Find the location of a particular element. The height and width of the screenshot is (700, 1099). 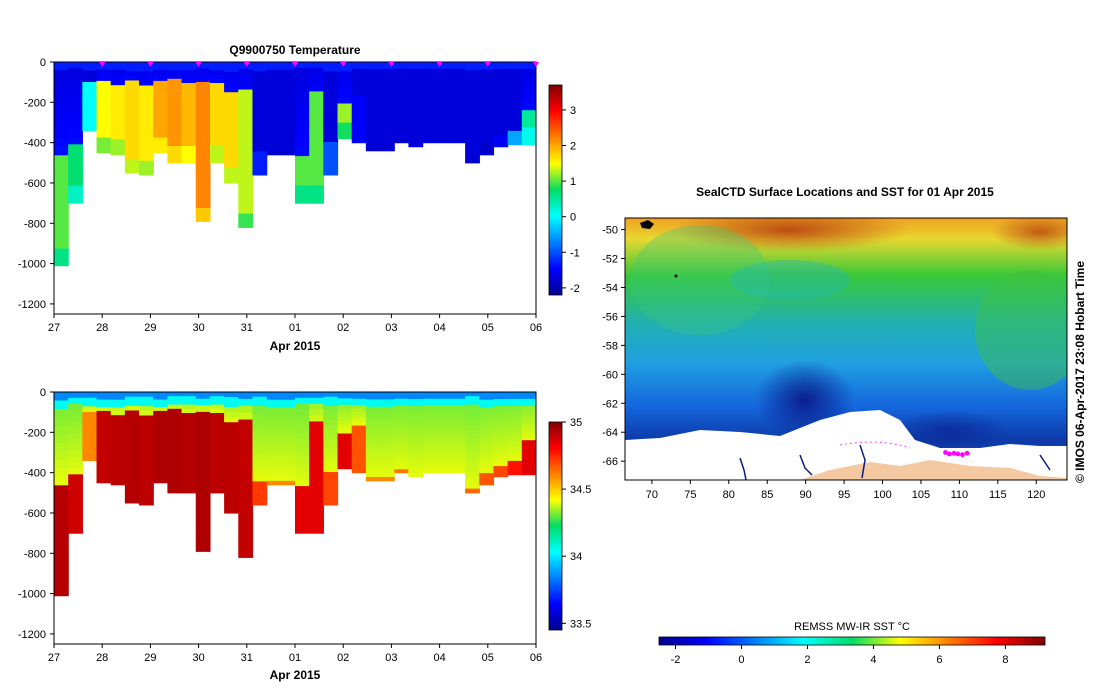

y-tick-label: -600 is located at coordinates (35, 184).